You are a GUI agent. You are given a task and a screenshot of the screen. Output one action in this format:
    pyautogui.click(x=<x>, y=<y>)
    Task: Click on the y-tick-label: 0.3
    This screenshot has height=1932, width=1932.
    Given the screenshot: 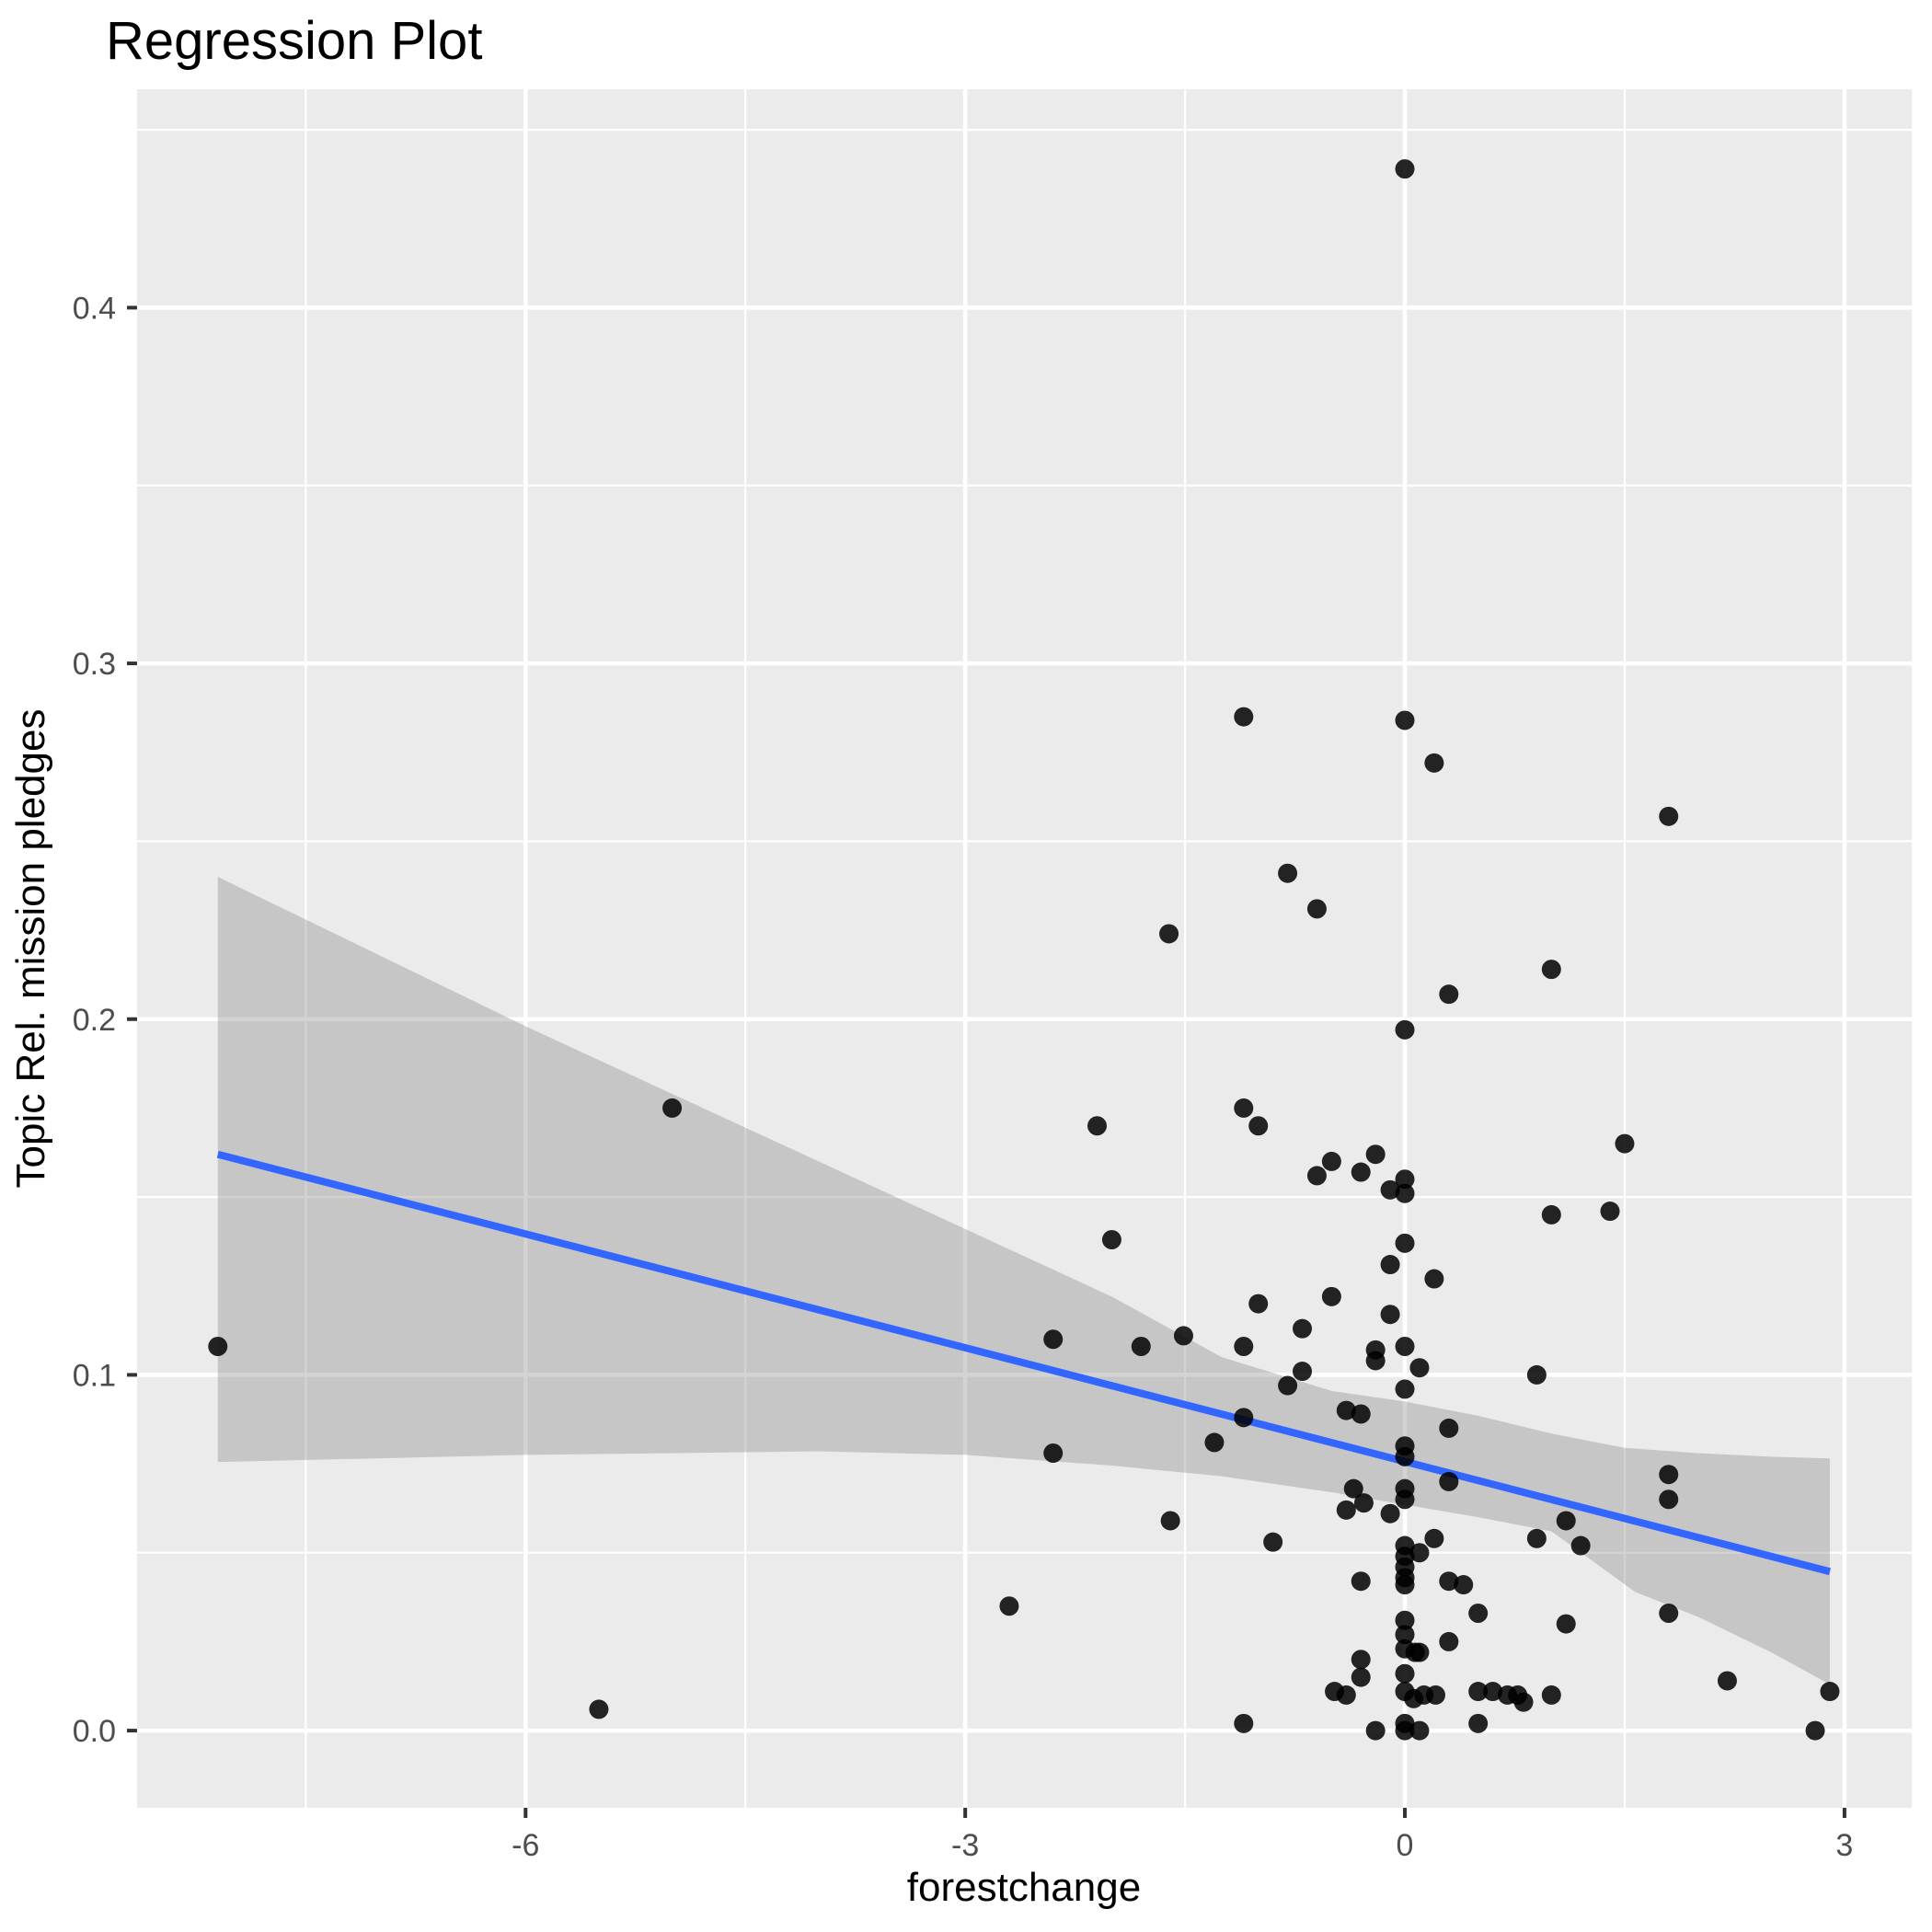 What is the action you would take?
    pyautogui.click(x=94, y=664)
    